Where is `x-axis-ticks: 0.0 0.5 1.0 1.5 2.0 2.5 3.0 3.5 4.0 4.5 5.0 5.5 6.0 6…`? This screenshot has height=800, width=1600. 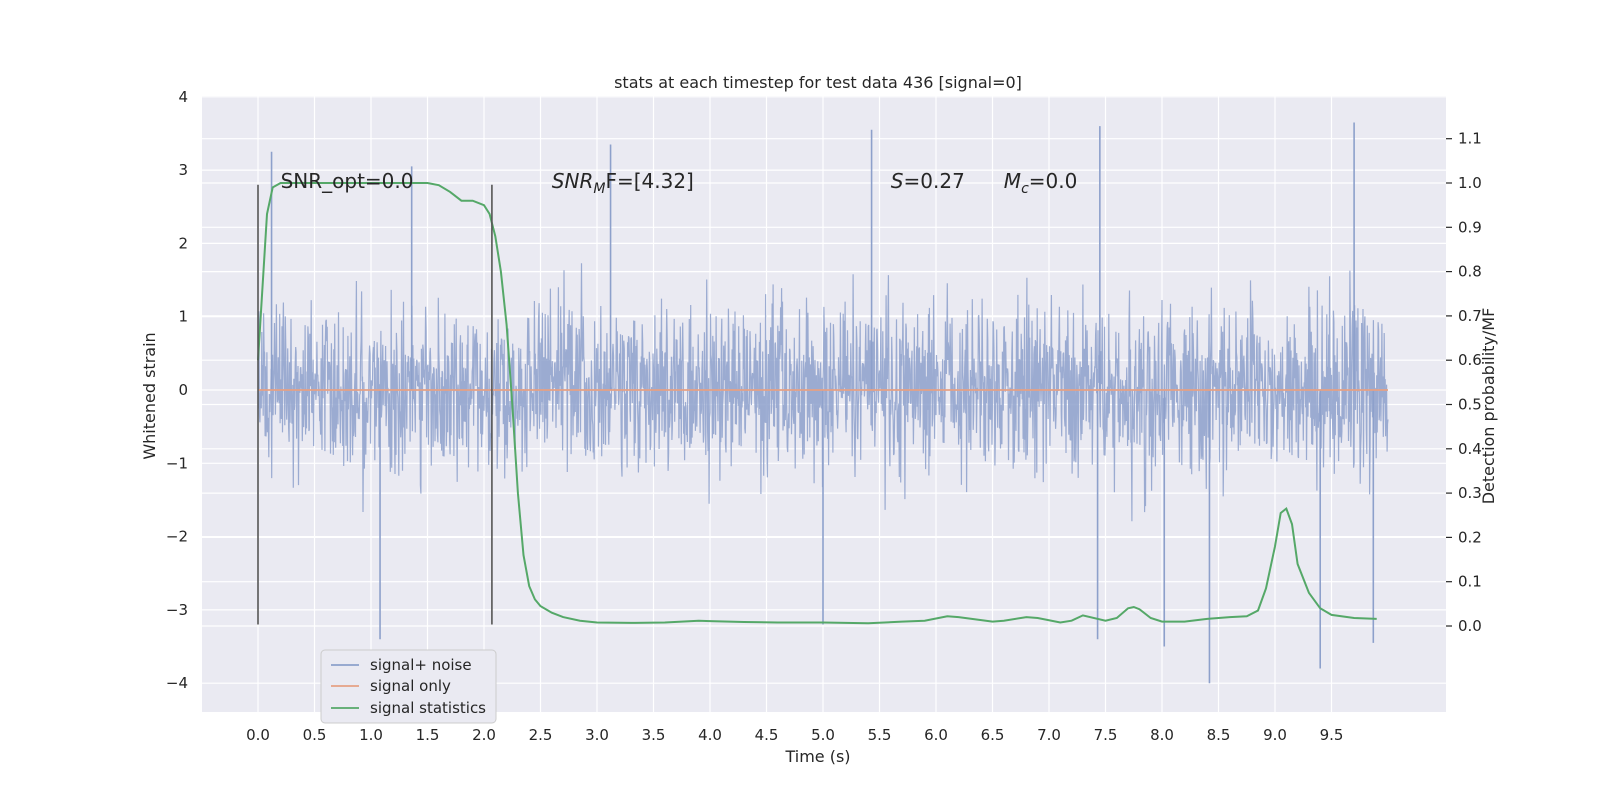
x-axis-ticks: 0.0 0.5 1.0 1.5 2.0 2.5 3.0 3.5 4.0 4.5 5.0 5.5 6.0 6… is located at coordinates (794, 735).